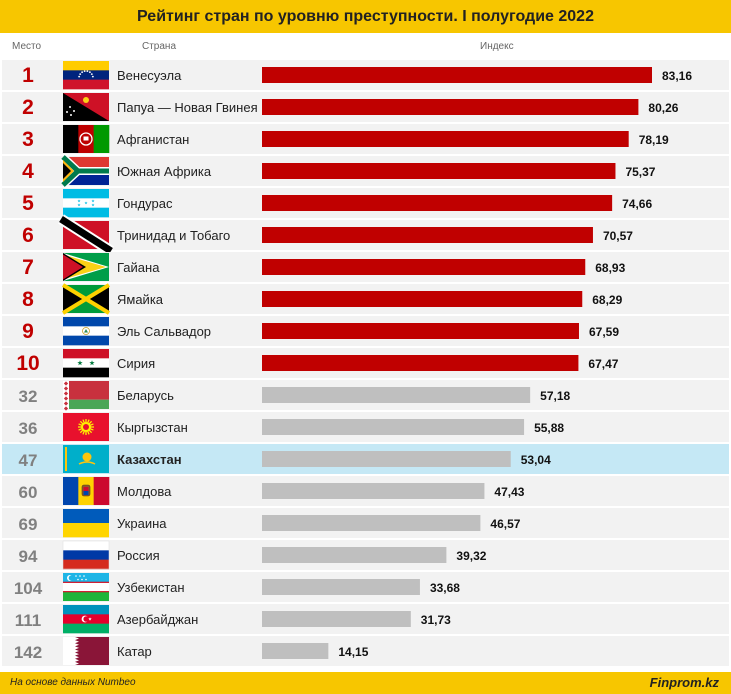 Image resolution: width=731 pixels, height=694 pixels. I want to click on rank-label: 104, so click(28, 588).